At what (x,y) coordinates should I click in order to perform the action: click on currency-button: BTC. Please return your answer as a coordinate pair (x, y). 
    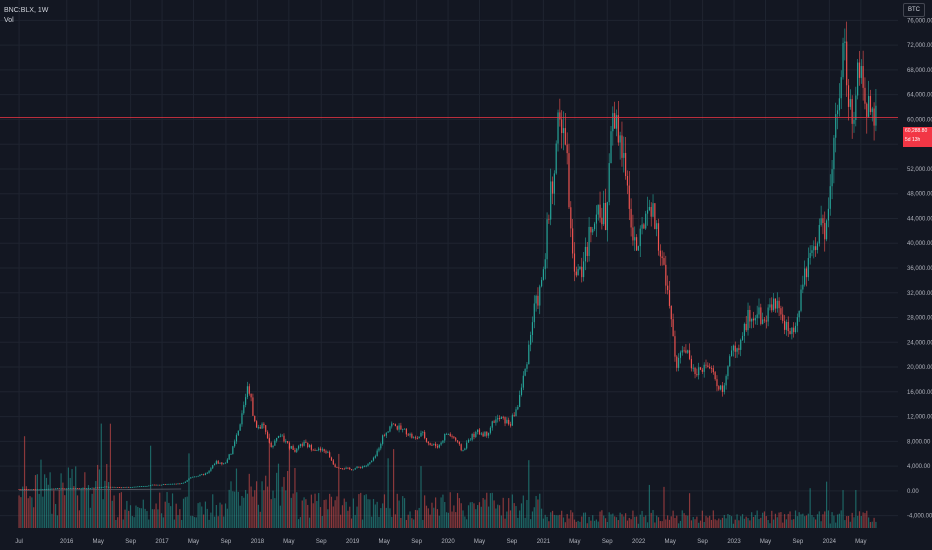
    Looking at the image, I should click on (914, 10).